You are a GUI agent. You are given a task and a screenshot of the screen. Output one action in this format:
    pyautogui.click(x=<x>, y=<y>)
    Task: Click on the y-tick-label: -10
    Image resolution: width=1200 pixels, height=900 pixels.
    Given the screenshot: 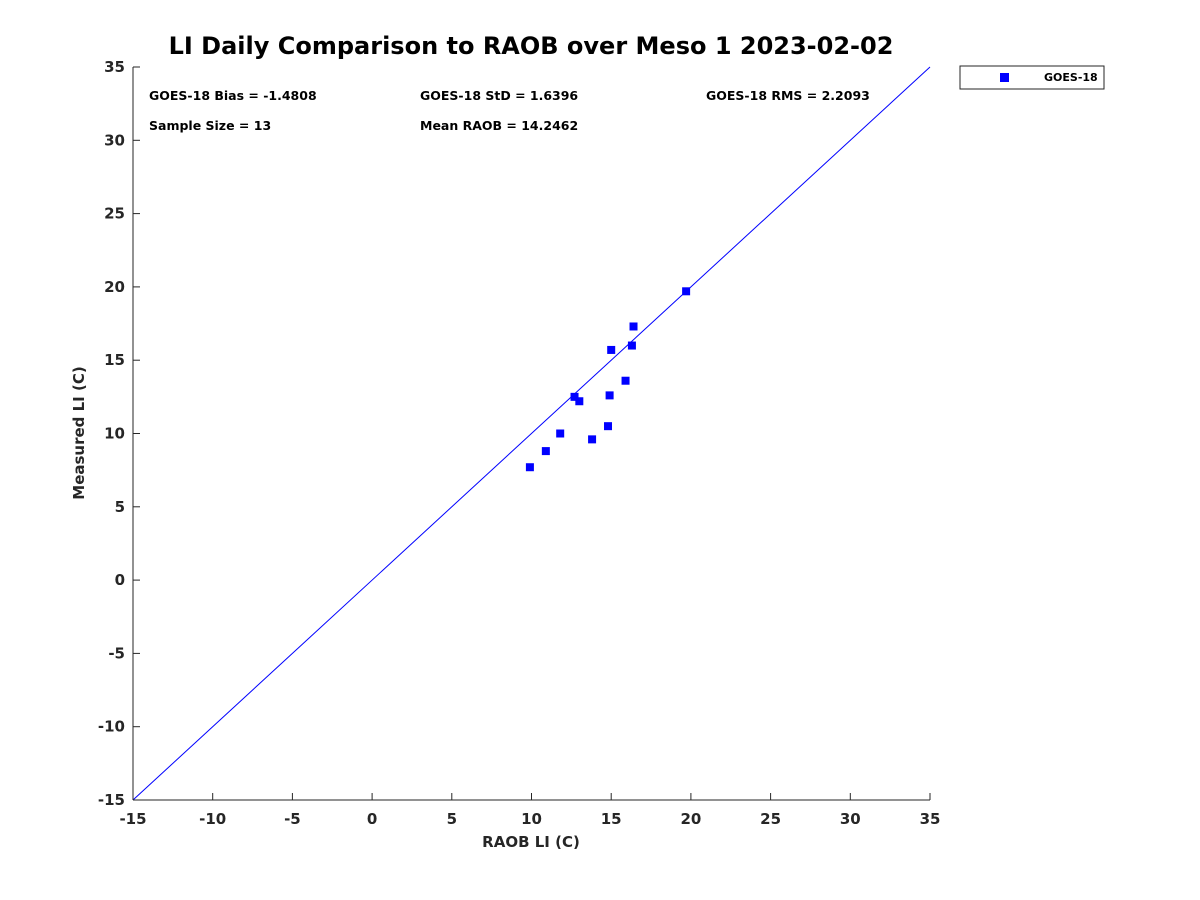 What is the action you would take?
    pyautogui.click(x=111, y=727)
    